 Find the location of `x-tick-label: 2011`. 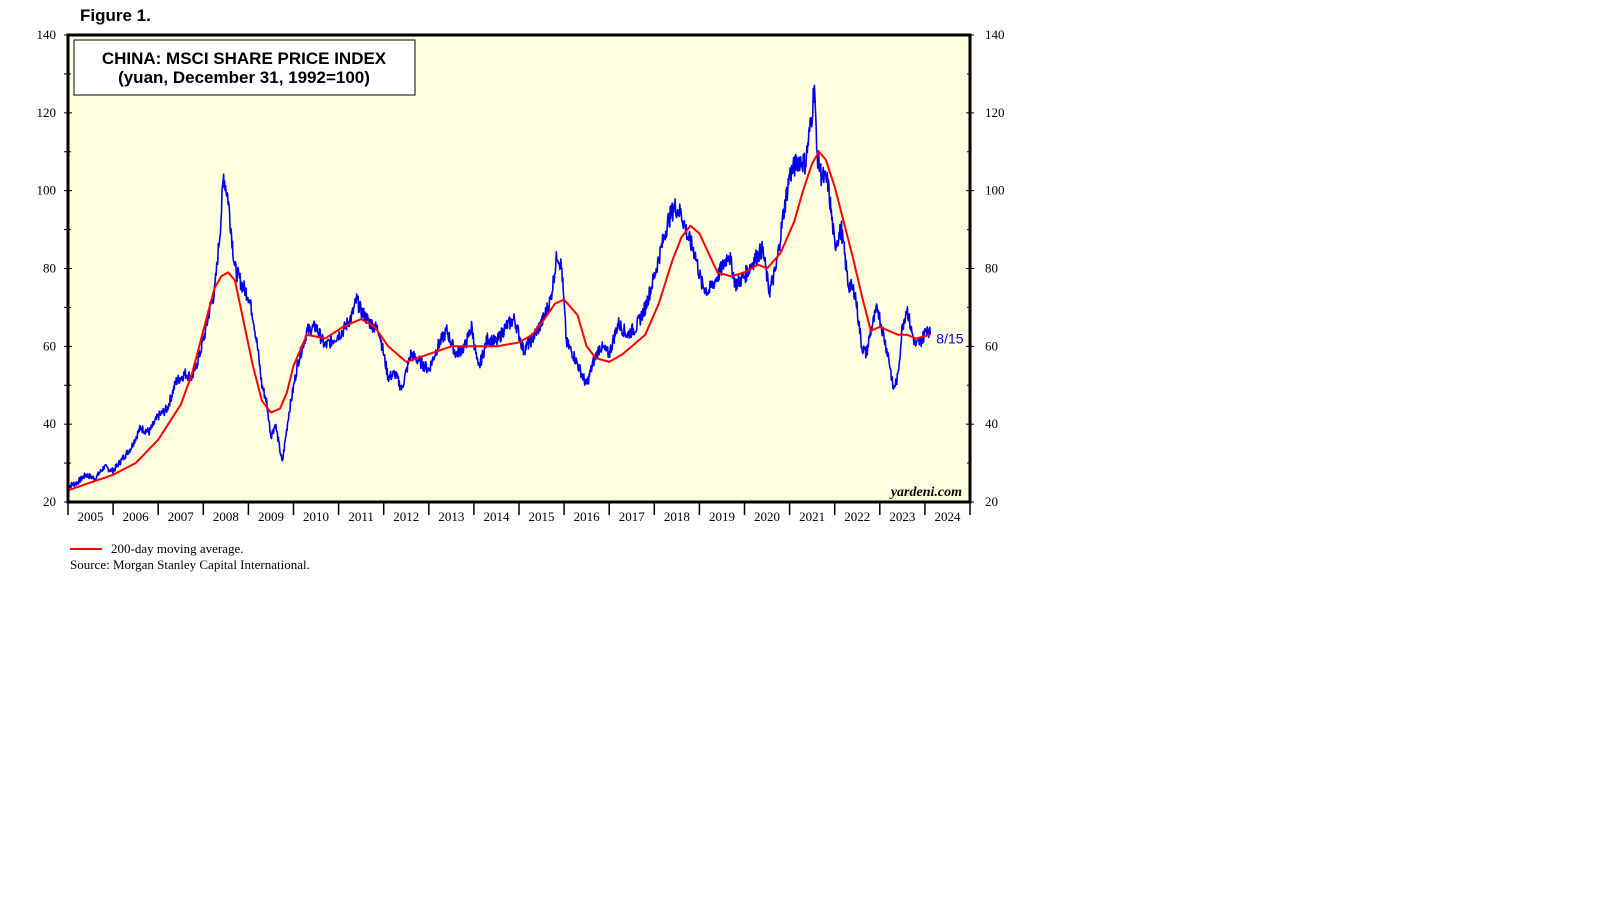

x-tick-label: 2011 is located at coordinates (361, 516).